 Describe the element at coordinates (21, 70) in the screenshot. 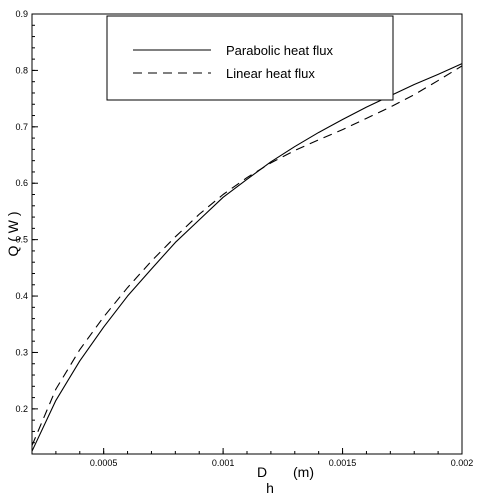

I see `y-tick-label: 0.8` at that location.